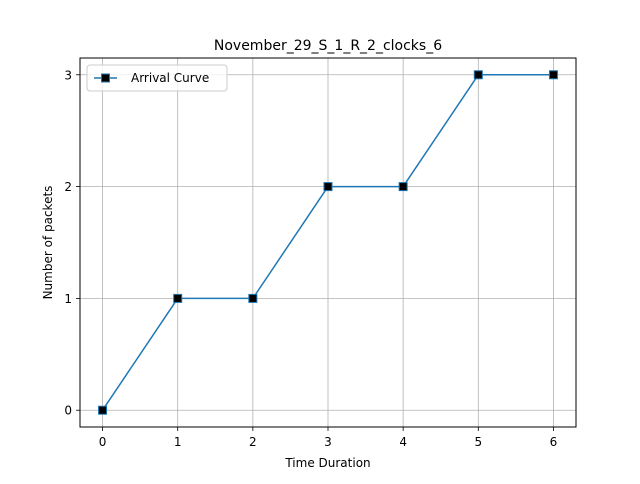 The image size is (640, 484). What do you see at coordinates (328, 46) in the screenshot?
I see `chart-title: November_29_S_1_R_2_clocks_6` at bounding box center [328, 46].